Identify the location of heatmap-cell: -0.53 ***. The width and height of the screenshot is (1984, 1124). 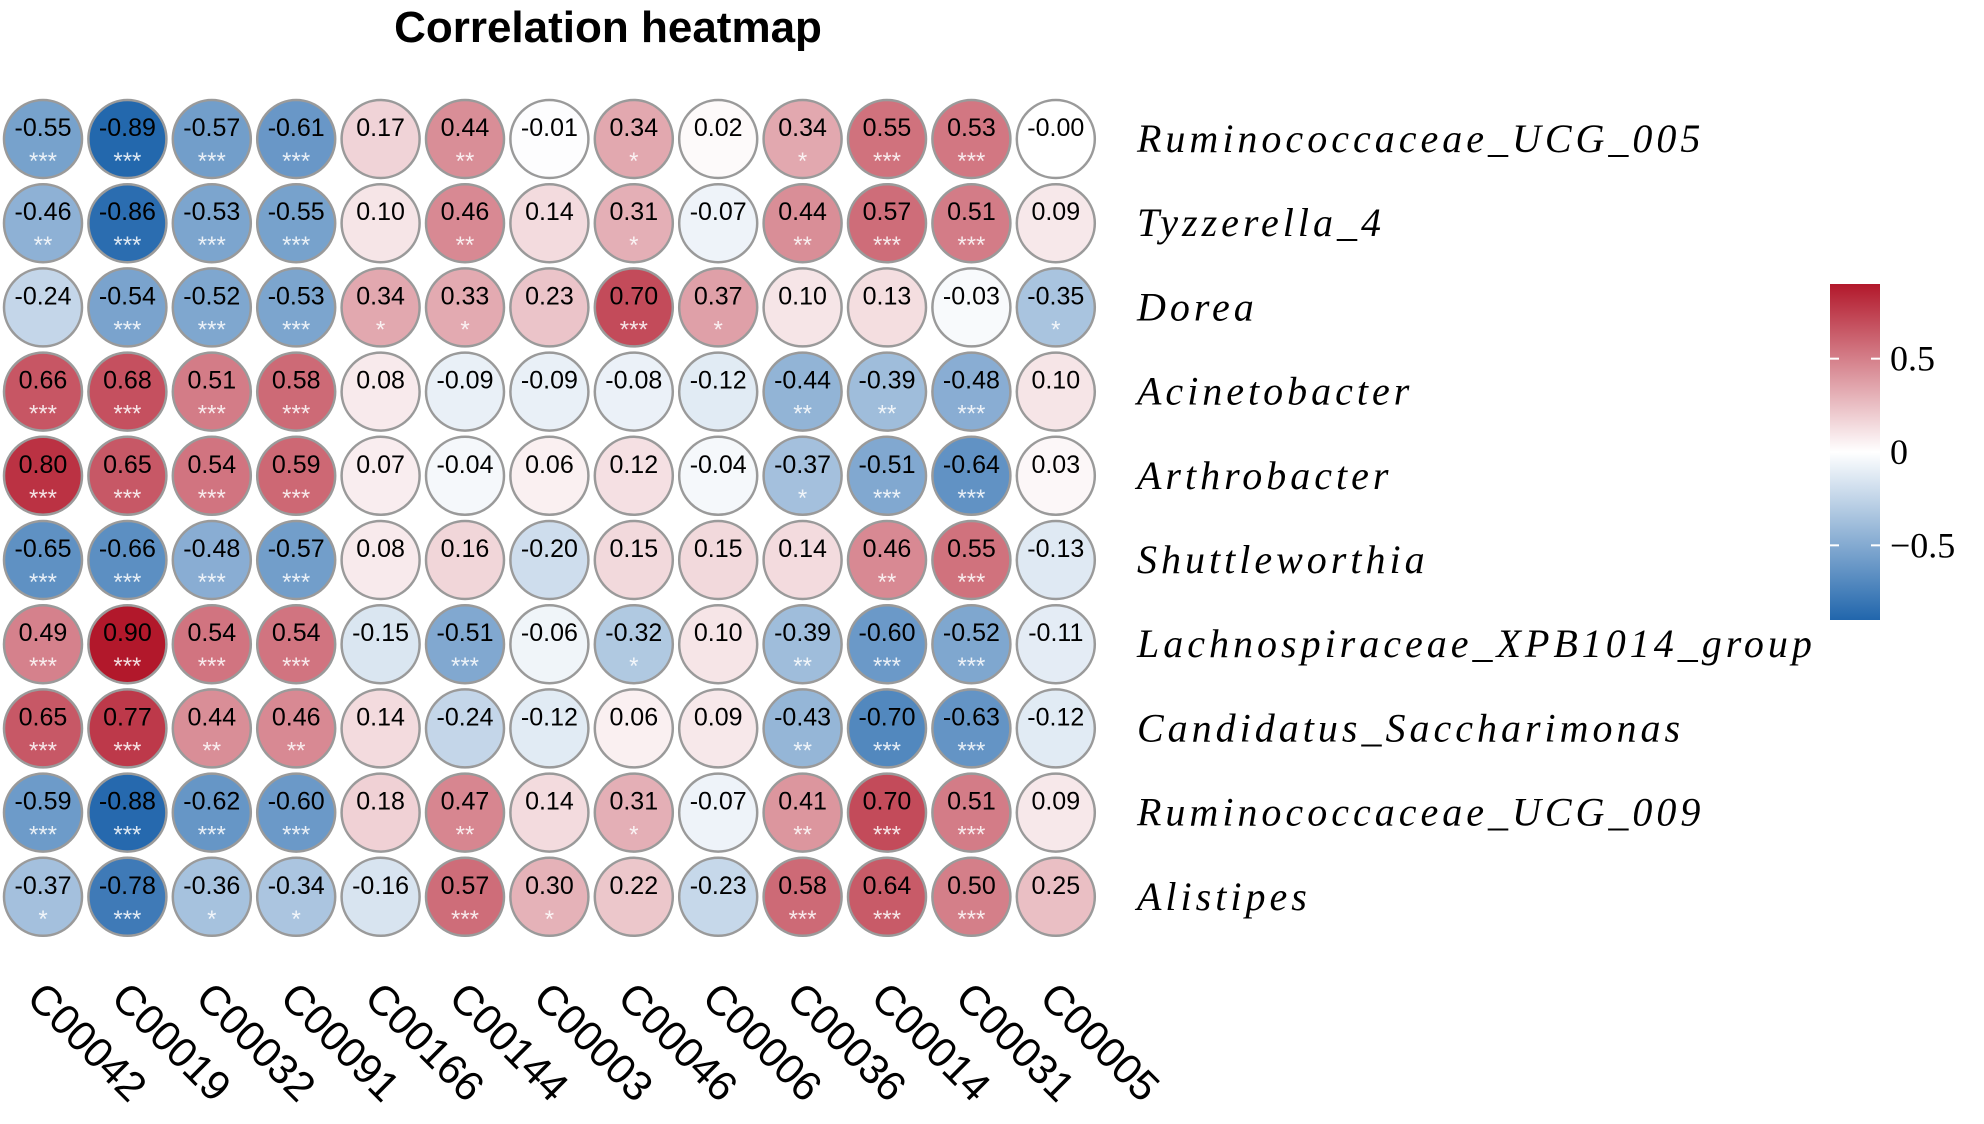
(296, 307).